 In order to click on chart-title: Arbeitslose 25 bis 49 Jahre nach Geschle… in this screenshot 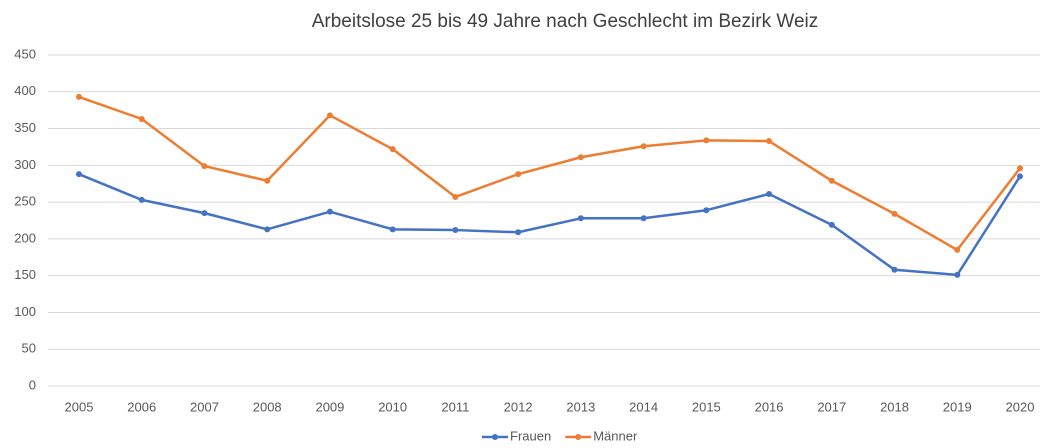, I will do `click(565, 21)`.